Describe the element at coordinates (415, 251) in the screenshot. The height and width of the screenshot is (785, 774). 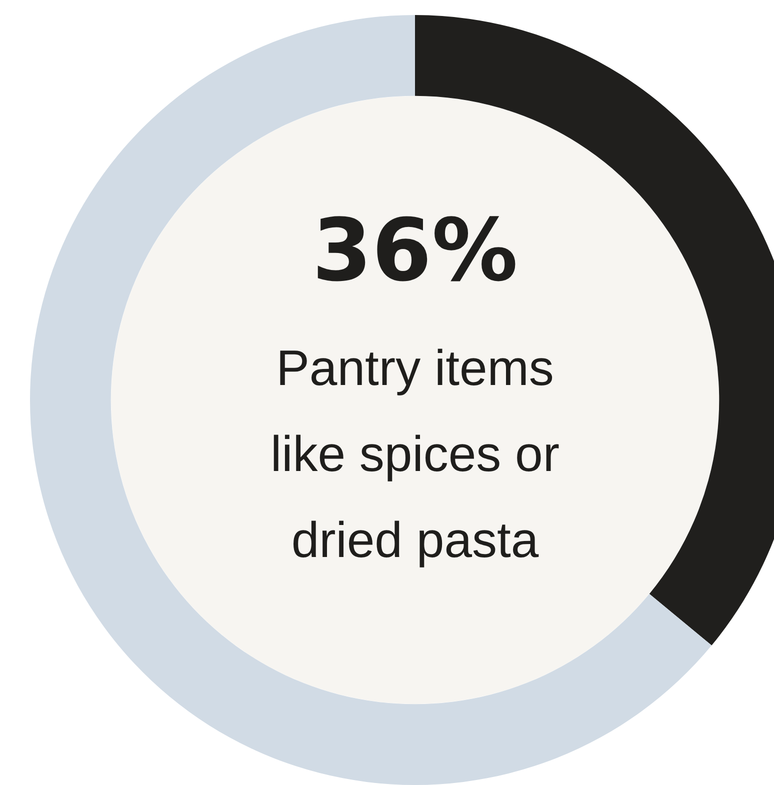
I see `data-label: 36%` at that location.